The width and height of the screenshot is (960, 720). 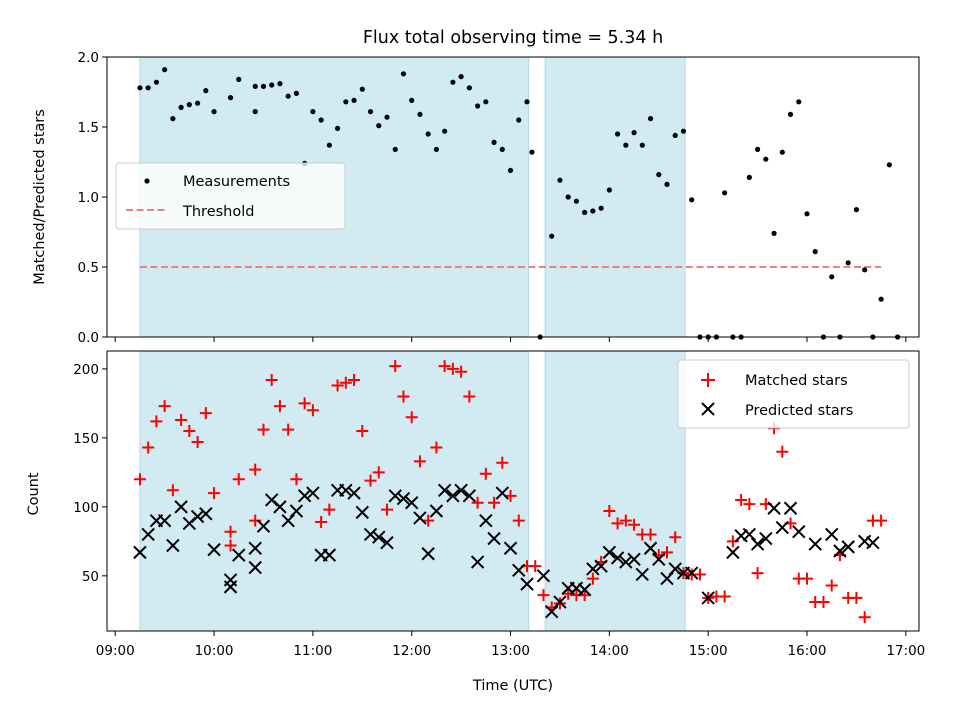 What do you see at coordinates (88, 268) in the screenshot?
I see `y-tick-label: 0.5` at bounding box center [88, 268].